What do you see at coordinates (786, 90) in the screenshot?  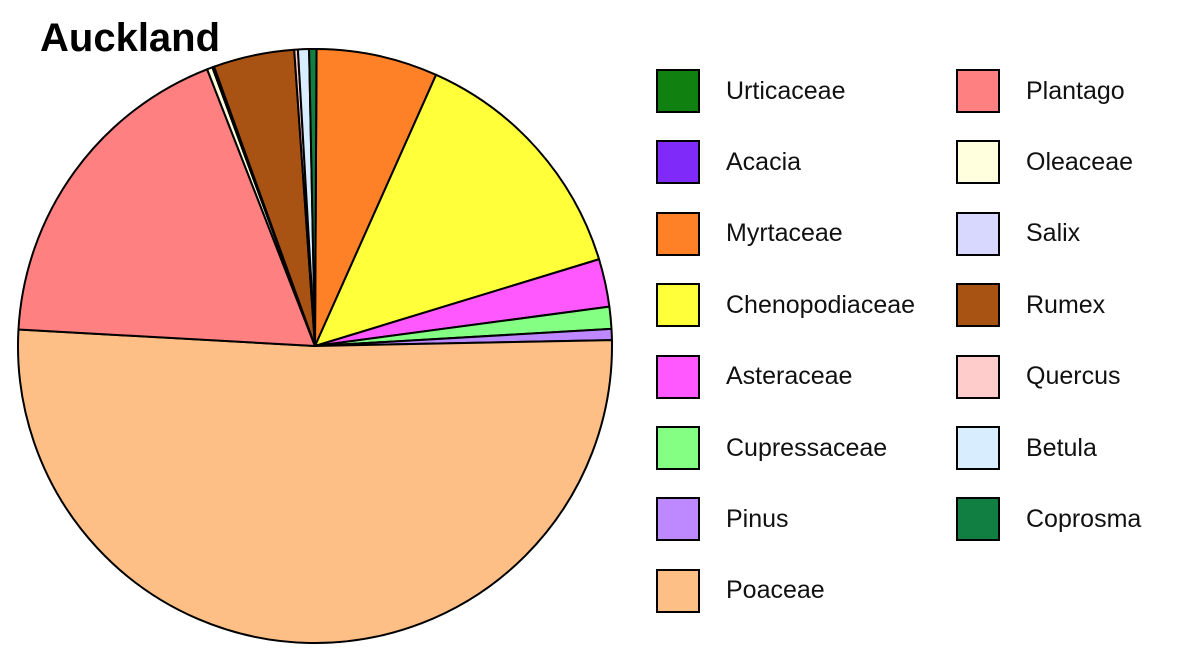 I see `legend-label: Urticaceae` at bounding box center [786, 90].